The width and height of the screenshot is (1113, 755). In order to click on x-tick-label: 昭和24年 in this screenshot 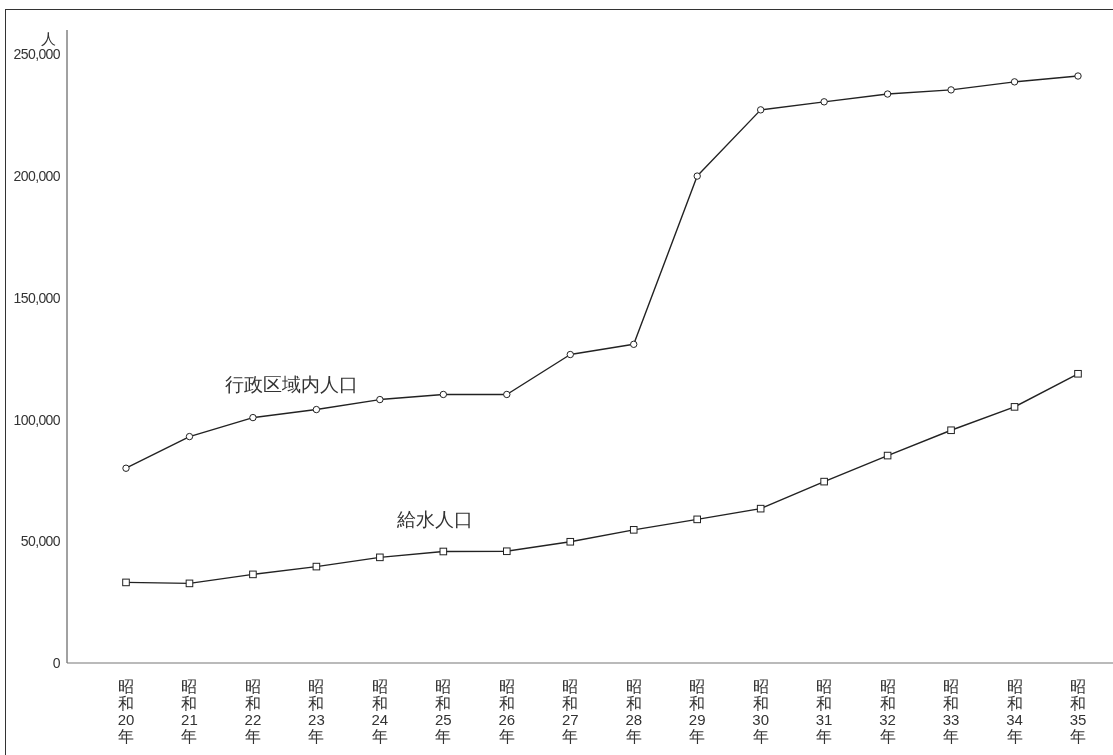, I will do `click(380, 711)`.